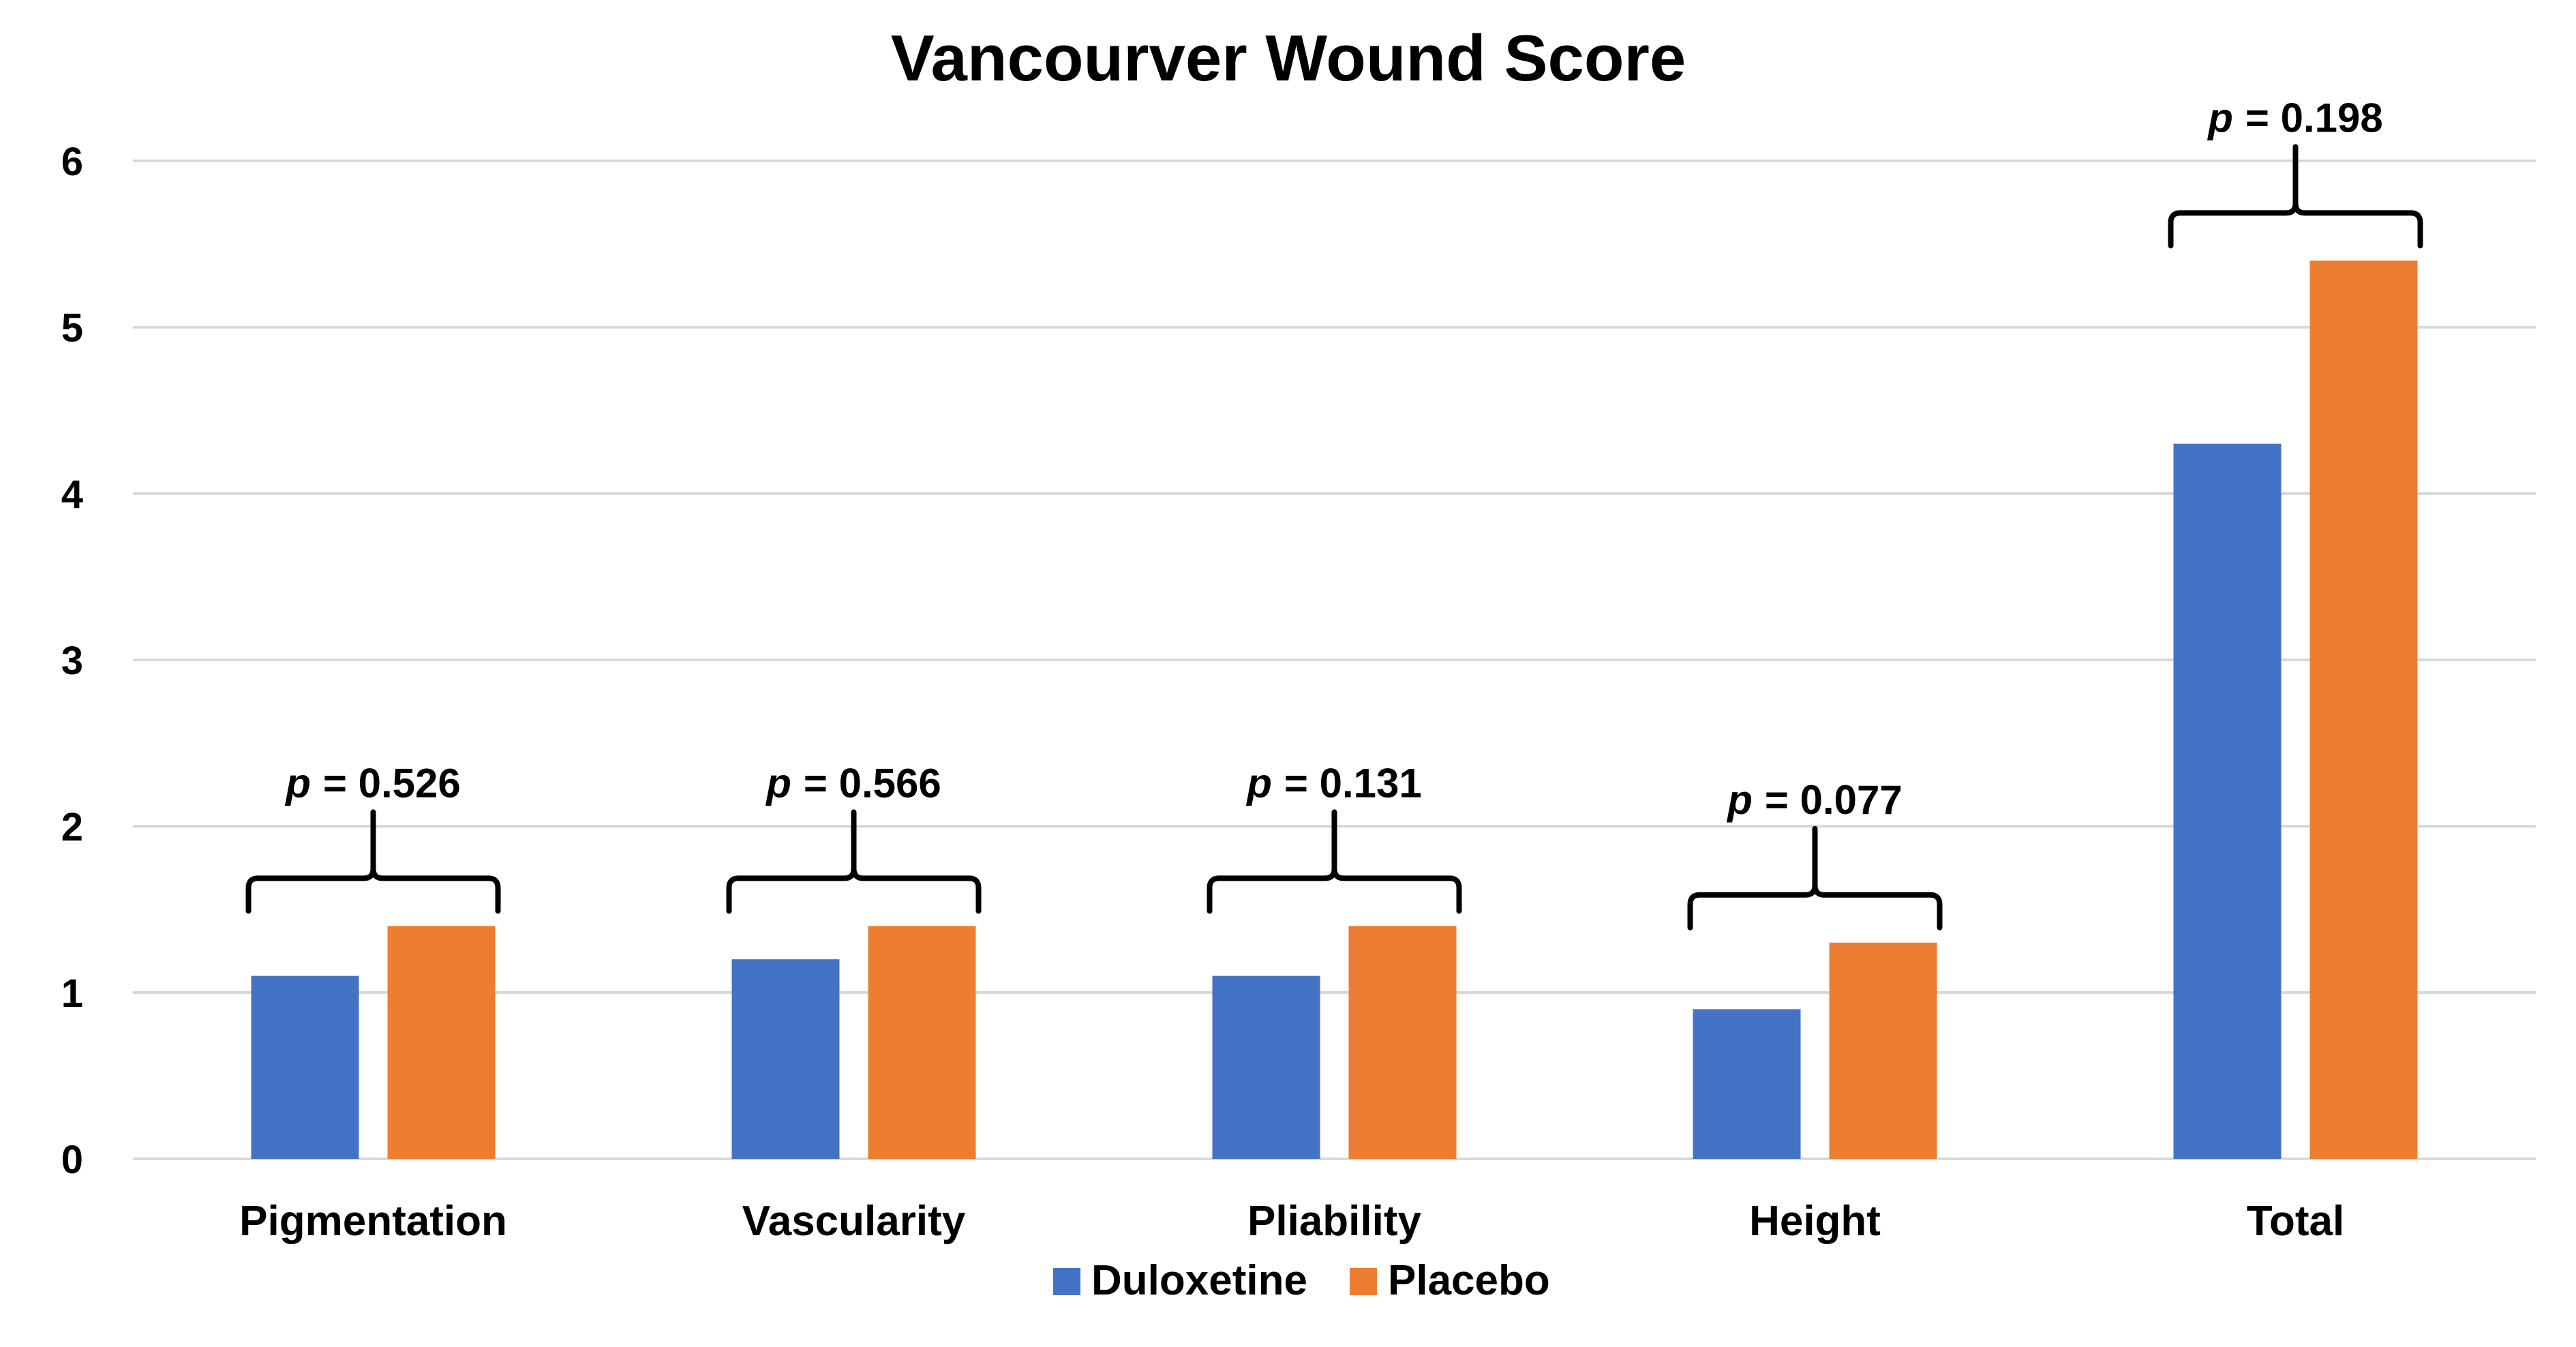 The width and height of the screenshot is (2576, 1347). What do you see at coordinates (1266, 1067) in the screenshot?
I see `bar-duloxetine-pliability` at bounding box center [1266, 1067].